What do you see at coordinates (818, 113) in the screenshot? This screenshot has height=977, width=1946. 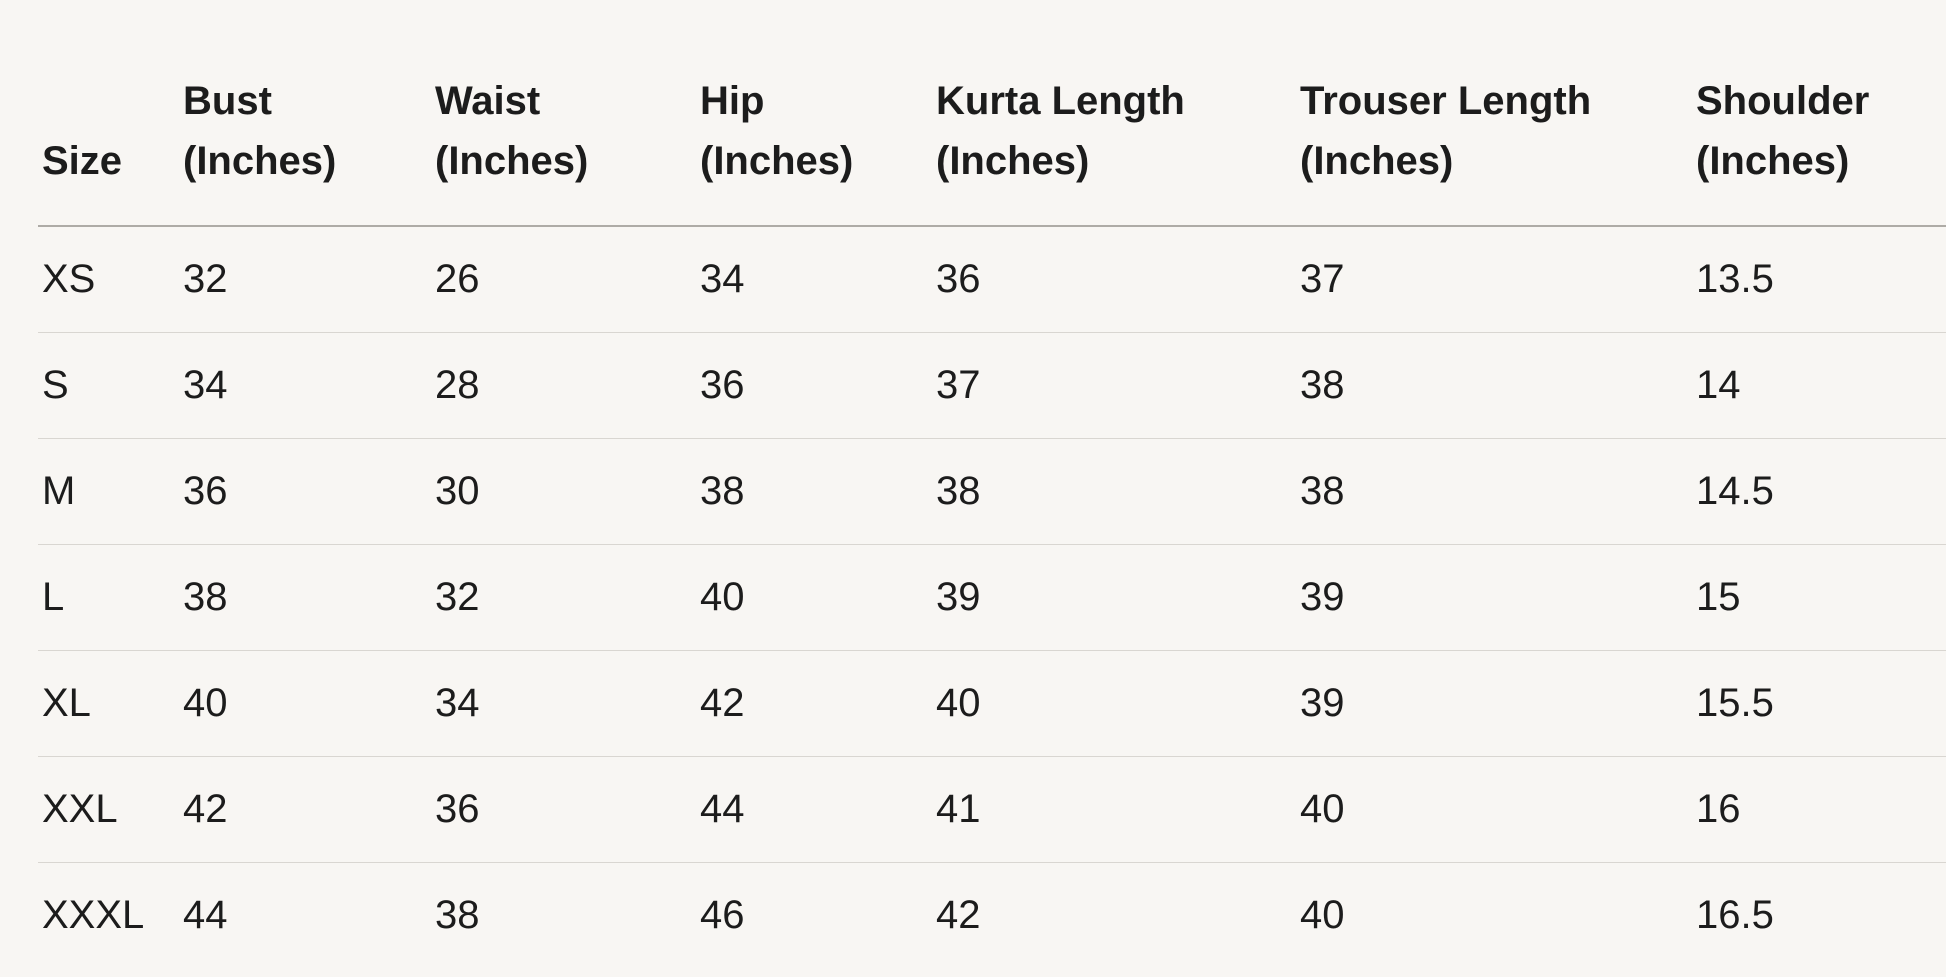 I see `column-header-hip: Hip (Inches)` at bounding box center [818, 113].